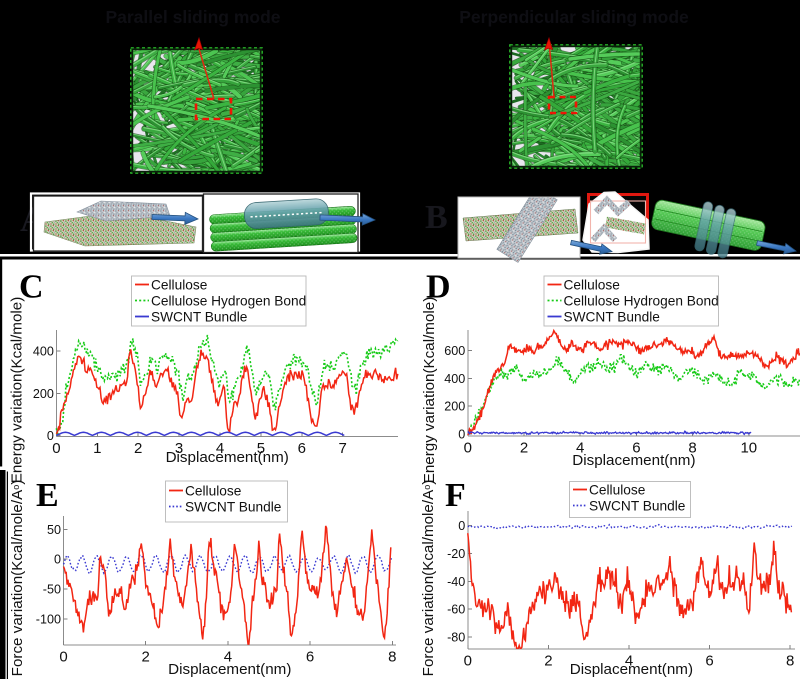  What do you see at coordinates (456, 638) in the screenshot?
I see `svg-text: -80` at bounding box center [456, 638].